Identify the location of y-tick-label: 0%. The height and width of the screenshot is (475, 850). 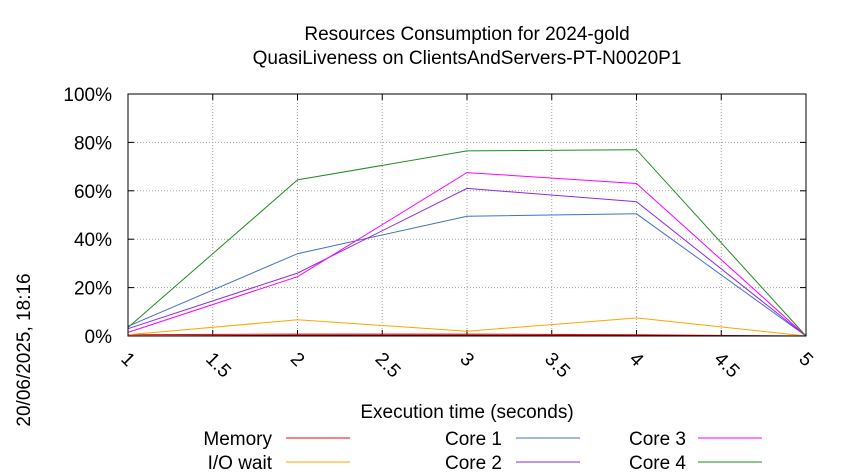
(99, 337).